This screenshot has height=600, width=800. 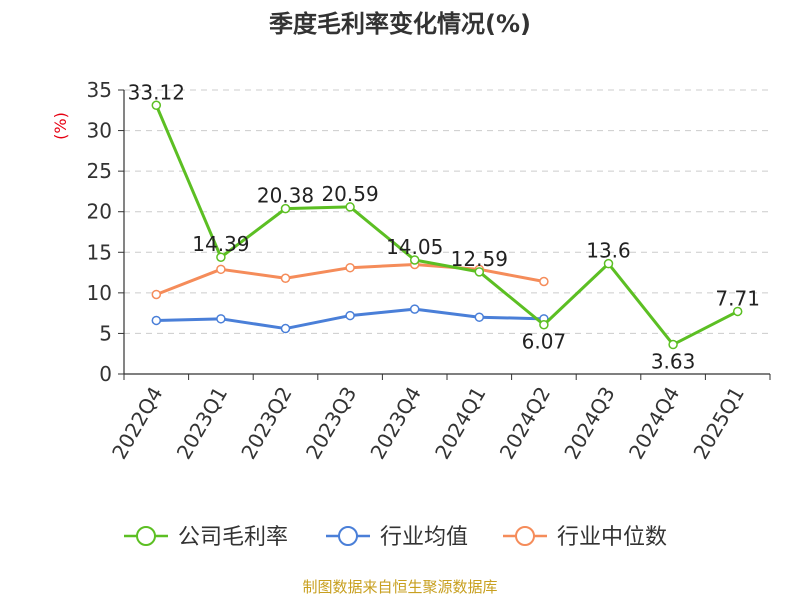 I want to click on data-label-0: 33.12, so click(x=156, y=92).